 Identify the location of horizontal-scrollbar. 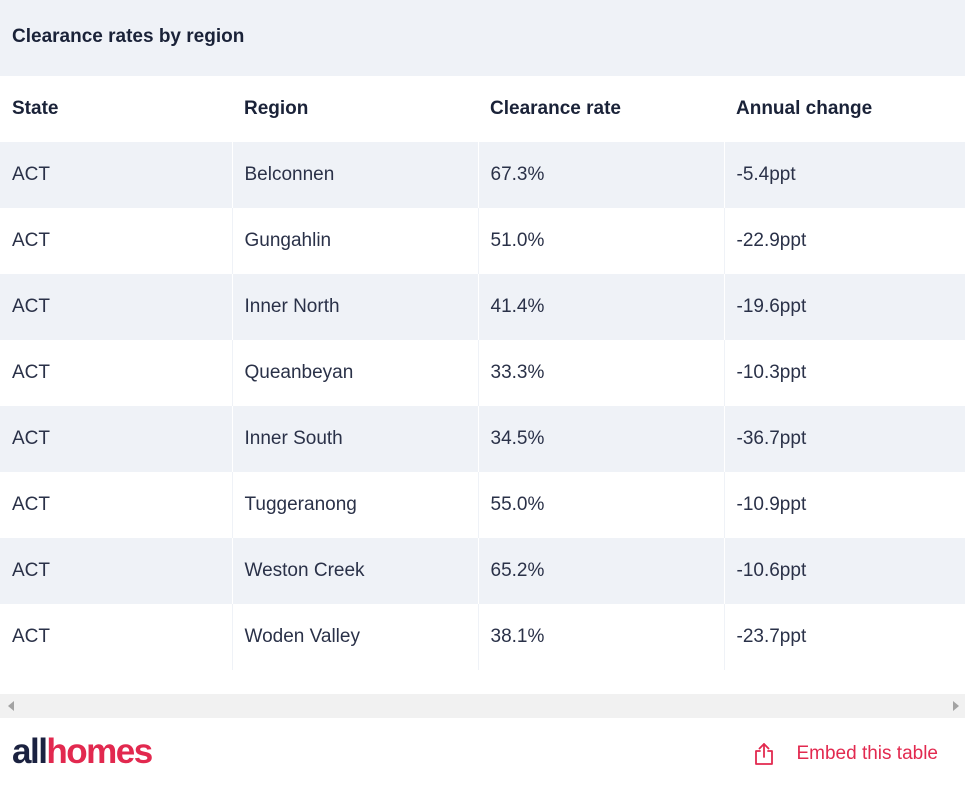
(482, 706).